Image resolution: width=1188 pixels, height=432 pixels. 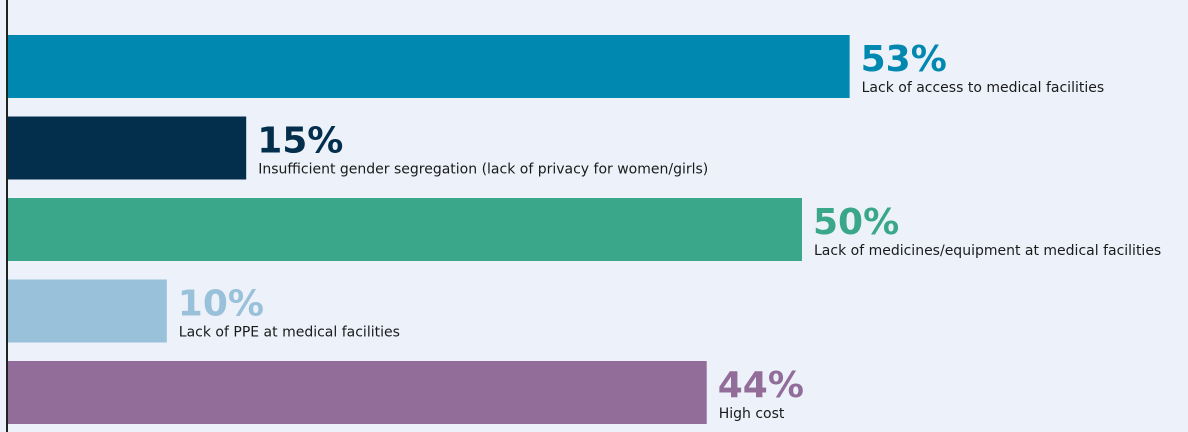 What do you see at coordinates (856, 222) in the screenshot?
I see `value-label: 50%` at bounding box center [856, 222].